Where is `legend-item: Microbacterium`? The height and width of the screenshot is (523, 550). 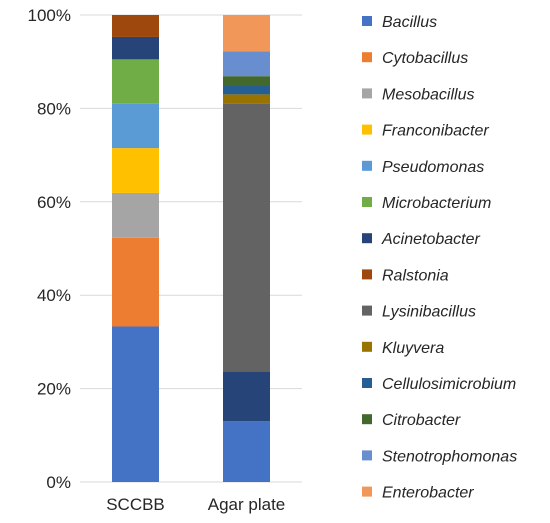 legend-item: Microbacterium is located at coordinates (426, 203).